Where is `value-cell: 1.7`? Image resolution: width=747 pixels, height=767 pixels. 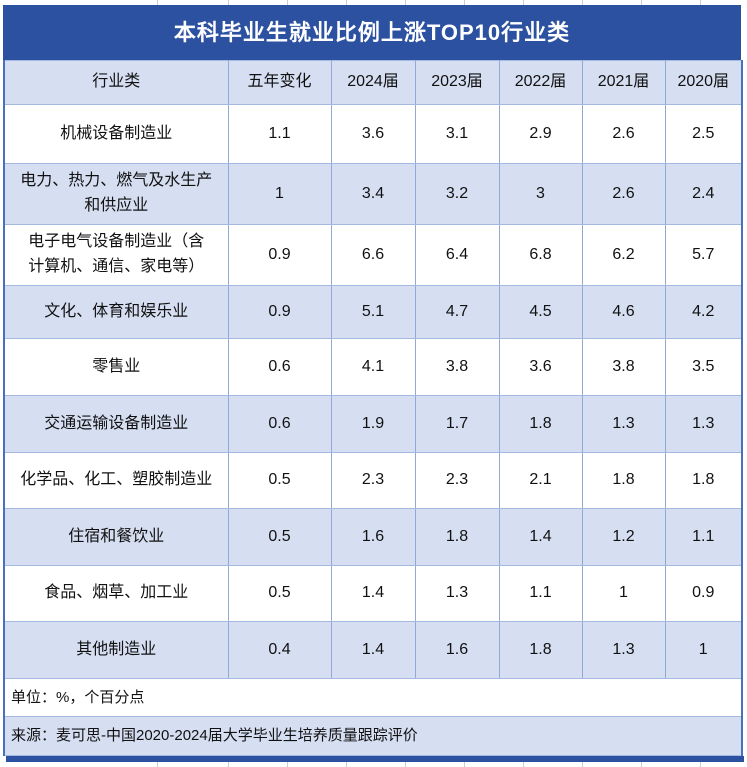 value-cell: 1.7 is located at coordinates (457, 424).